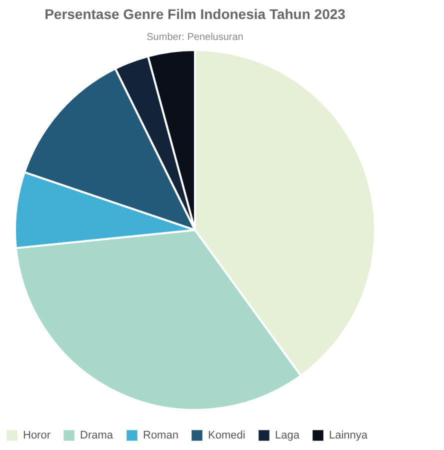  What do you see at coordinates (37, 435) in the screenshot?
I see `legend-label: Horor` at bounding box center [37, 435].